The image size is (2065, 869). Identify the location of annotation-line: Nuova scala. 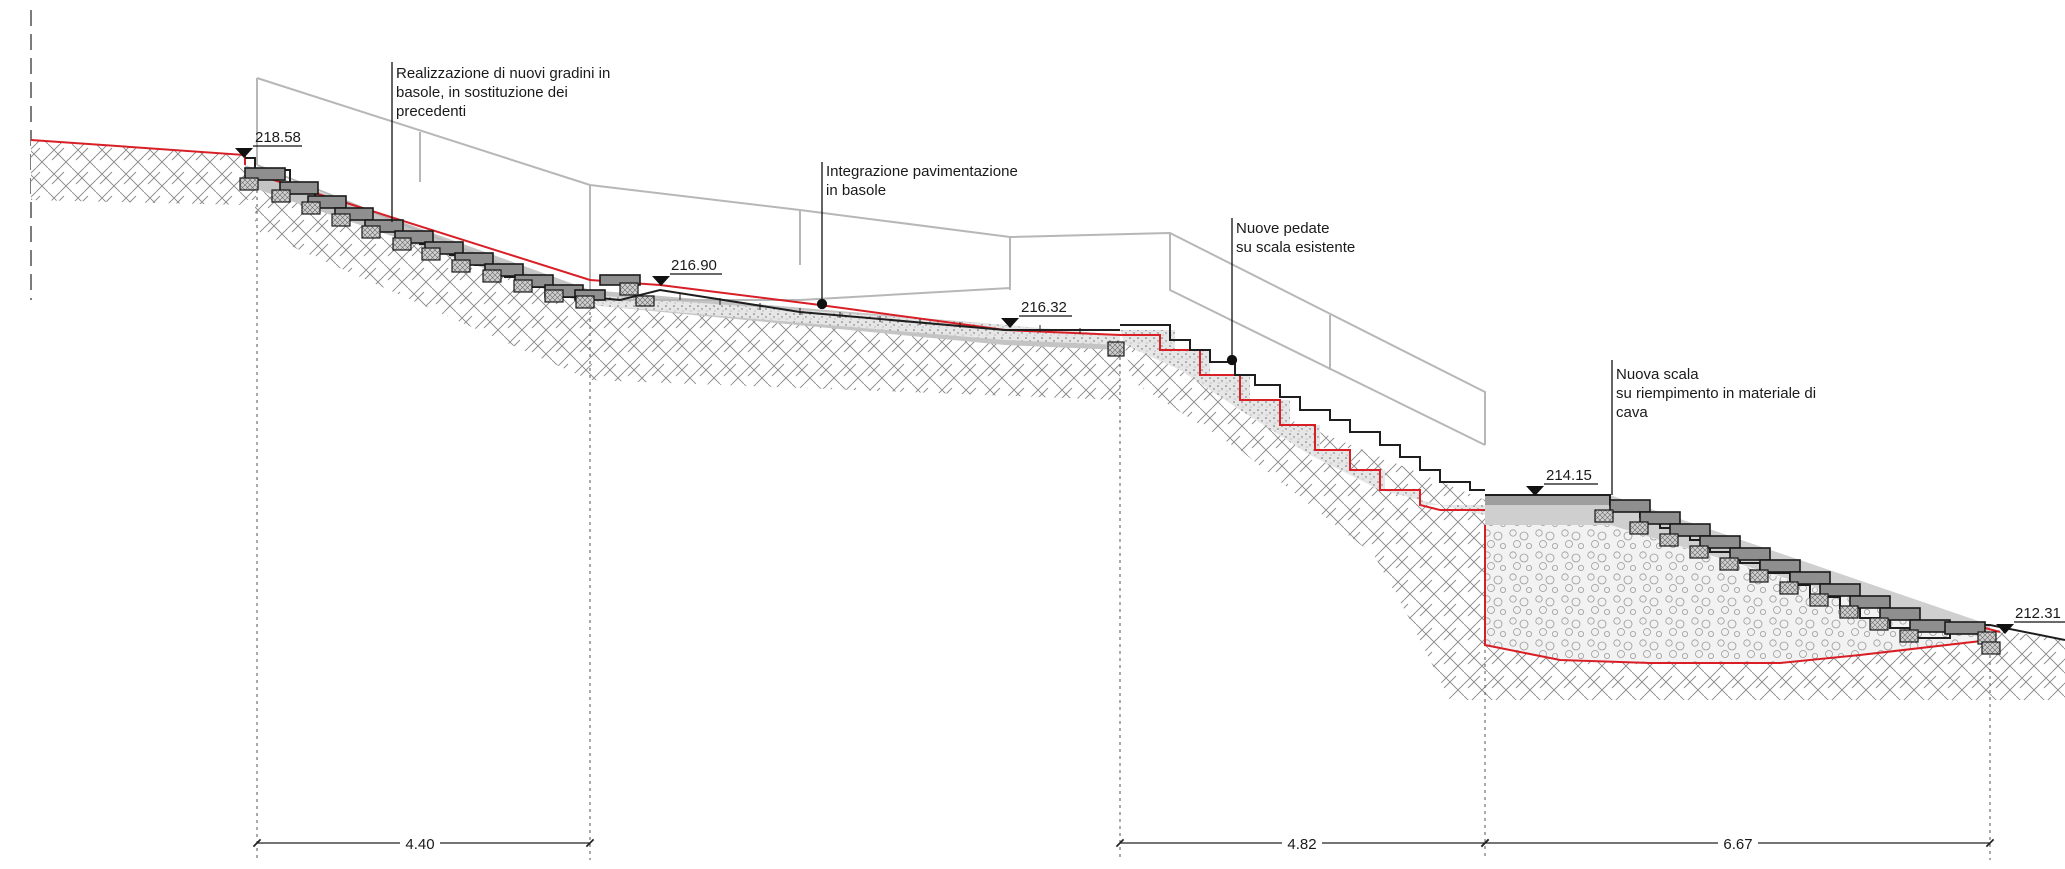
(1657, 374).